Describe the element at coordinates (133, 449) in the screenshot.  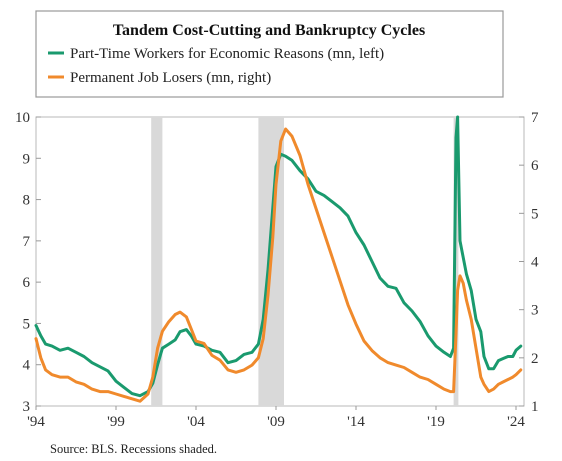
I see `source-note: Source: BLS. Recessions shaded.` at that location.